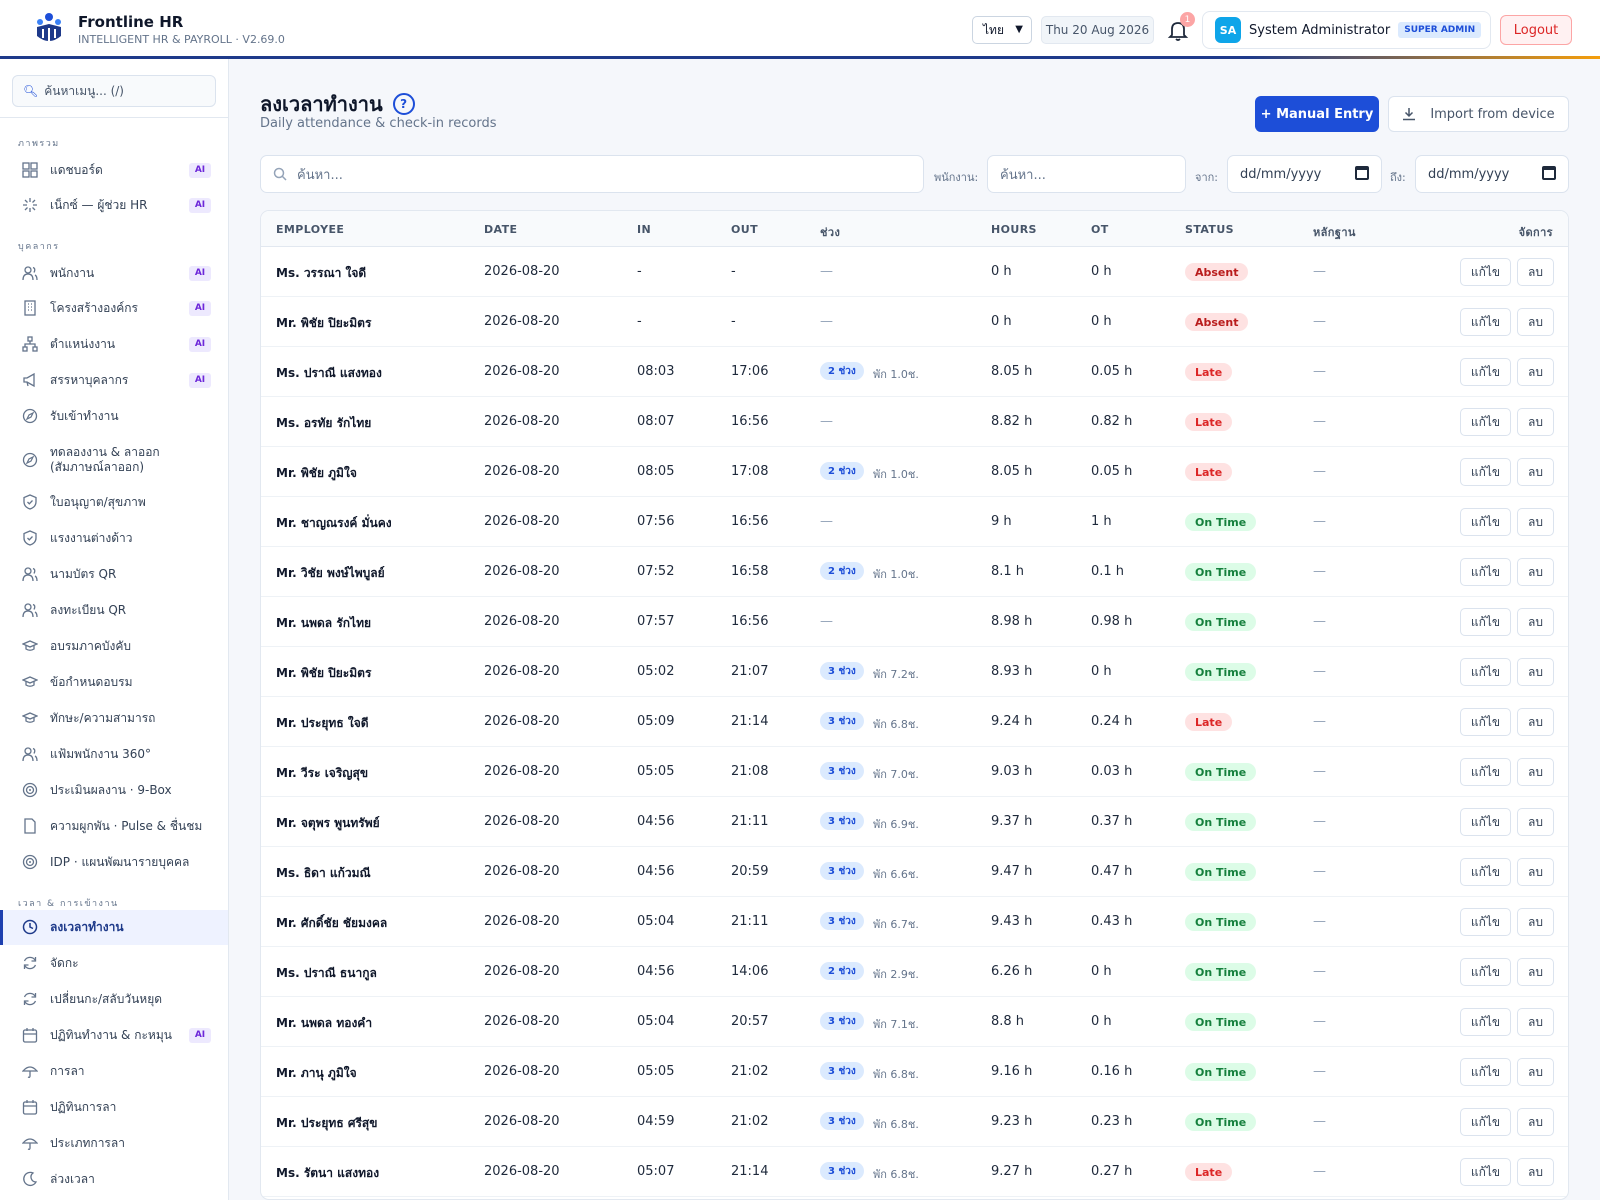  Describe the element at coordinates (114, 273) in the screenshot. I see `sidebar-item: พนักงาน AI` at that location.